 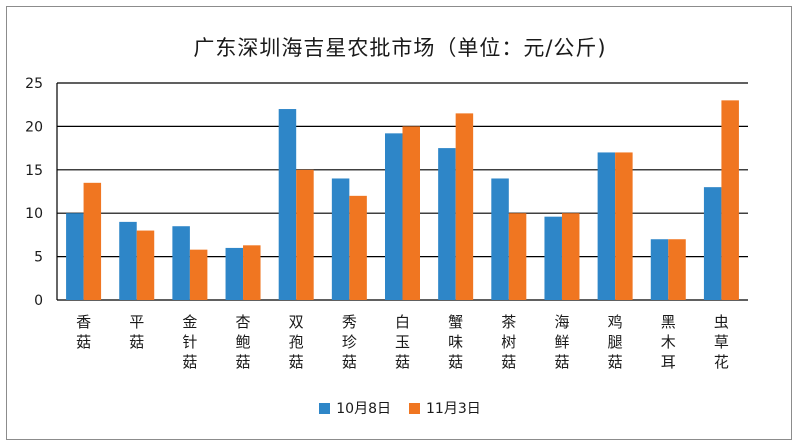 What do you see at coordinates (363, 409) in the screenshot?
I see `legend-label-series-1: 10月8日` at bounding box center [363, 409].